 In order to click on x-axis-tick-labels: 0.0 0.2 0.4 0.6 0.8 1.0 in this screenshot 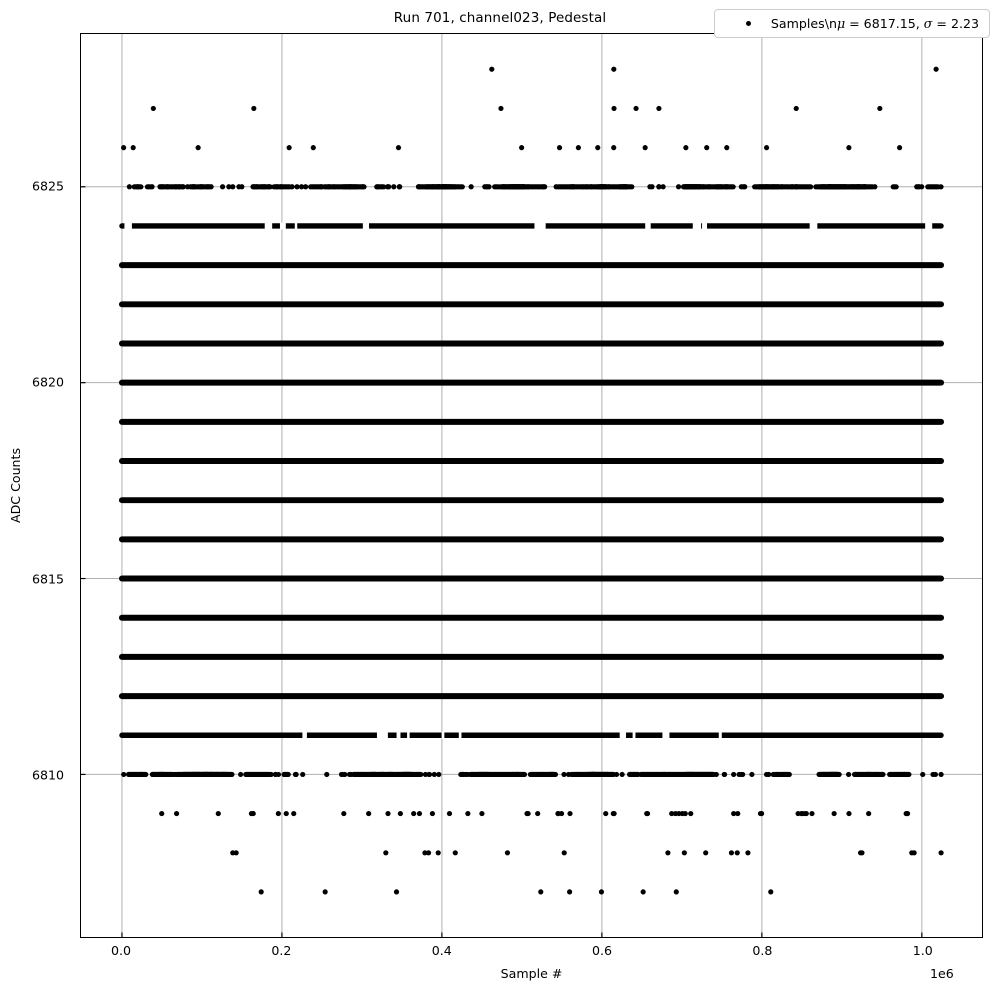, I will do `click(531, 955)`.